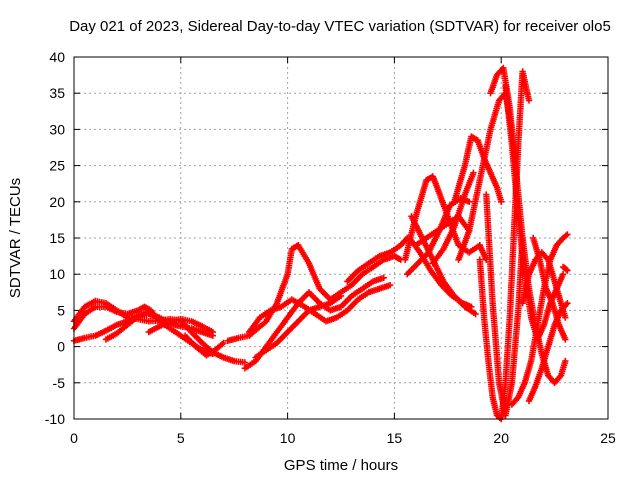 The height and width of the screenshot is (480, 640). What do you see at coordinates (57, 93) in the screenshot?
I see `y-tick-label: 35` at bounding box center [57, 93].